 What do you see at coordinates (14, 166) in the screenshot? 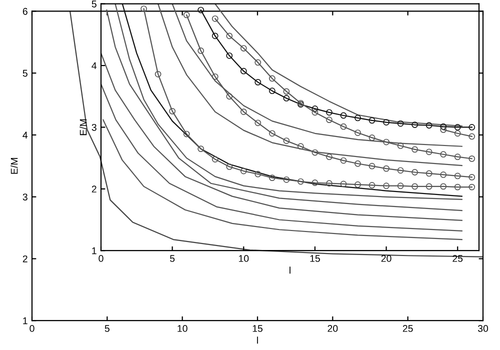
I see `y-axis-title: E/M` at bounding box center [14, 166].